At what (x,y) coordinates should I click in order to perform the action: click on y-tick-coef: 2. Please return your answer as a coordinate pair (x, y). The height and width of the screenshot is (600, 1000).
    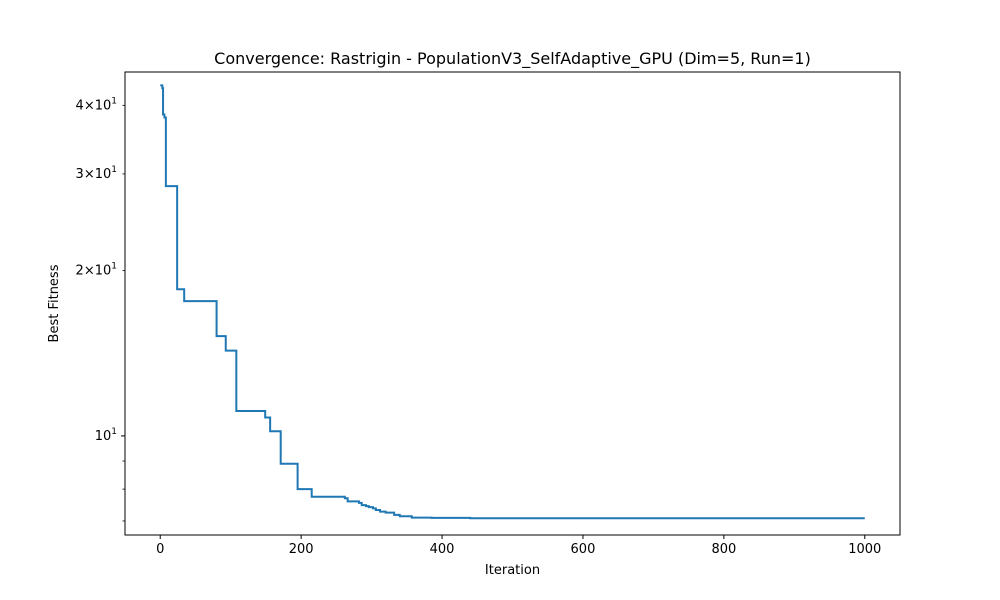
    Looking at the image, I should click on (80, 271).